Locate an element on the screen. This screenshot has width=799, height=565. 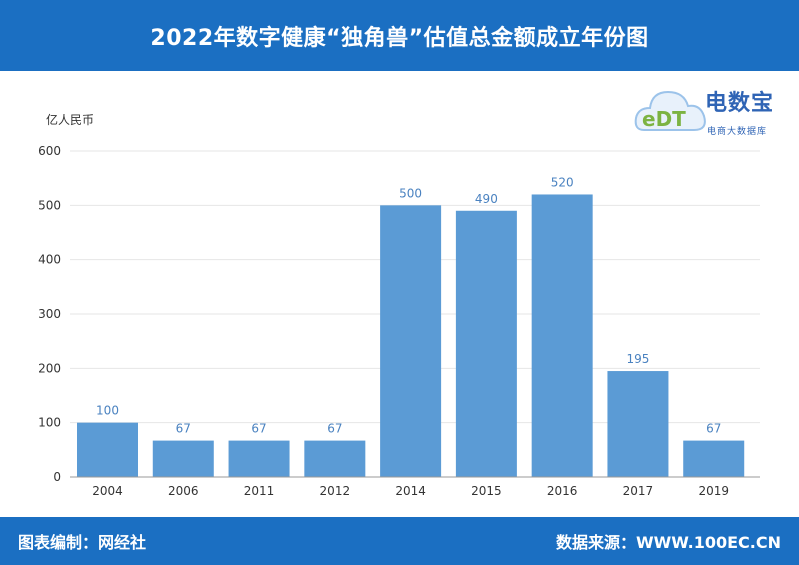
bar-2012 is located at coordinates (335, 458).